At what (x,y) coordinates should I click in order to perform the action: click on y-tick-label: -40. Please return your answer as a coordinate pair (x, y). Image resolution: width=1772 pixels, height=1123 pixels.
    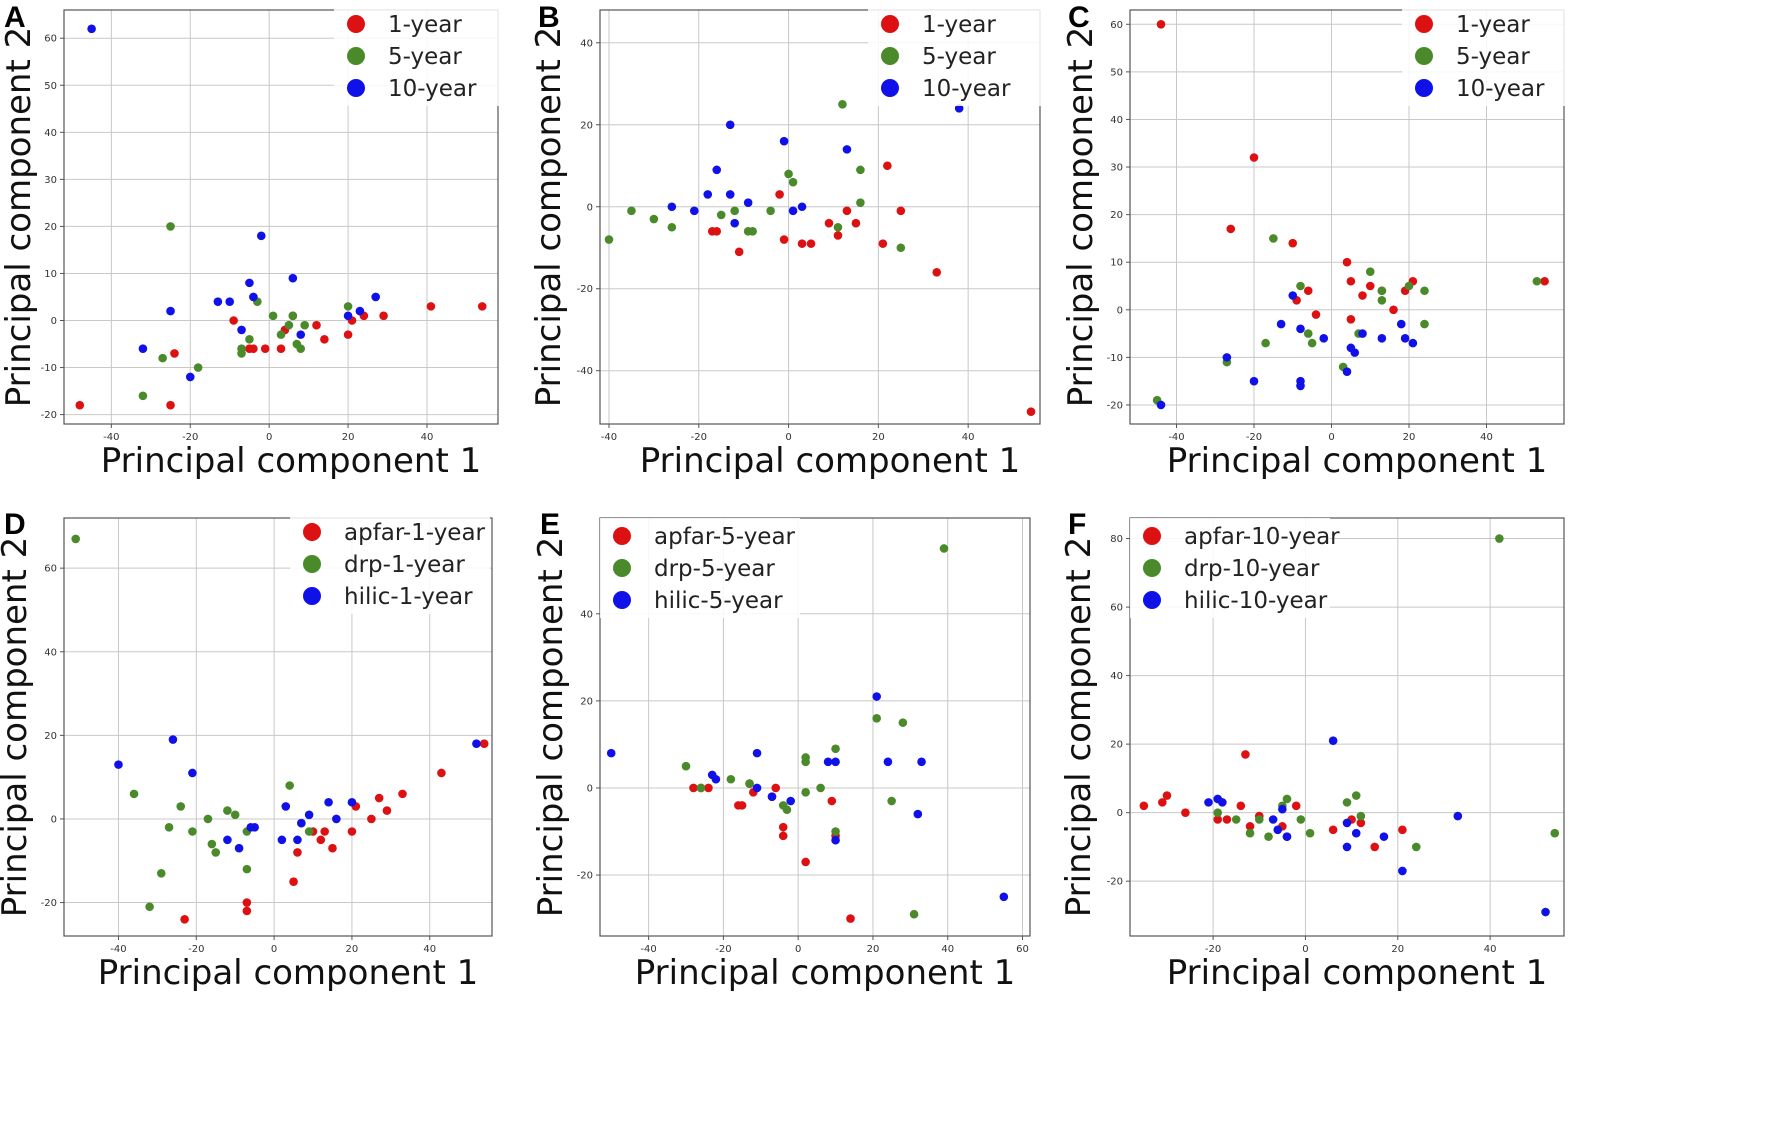
    Looking at the image, I should click on (585, 371).